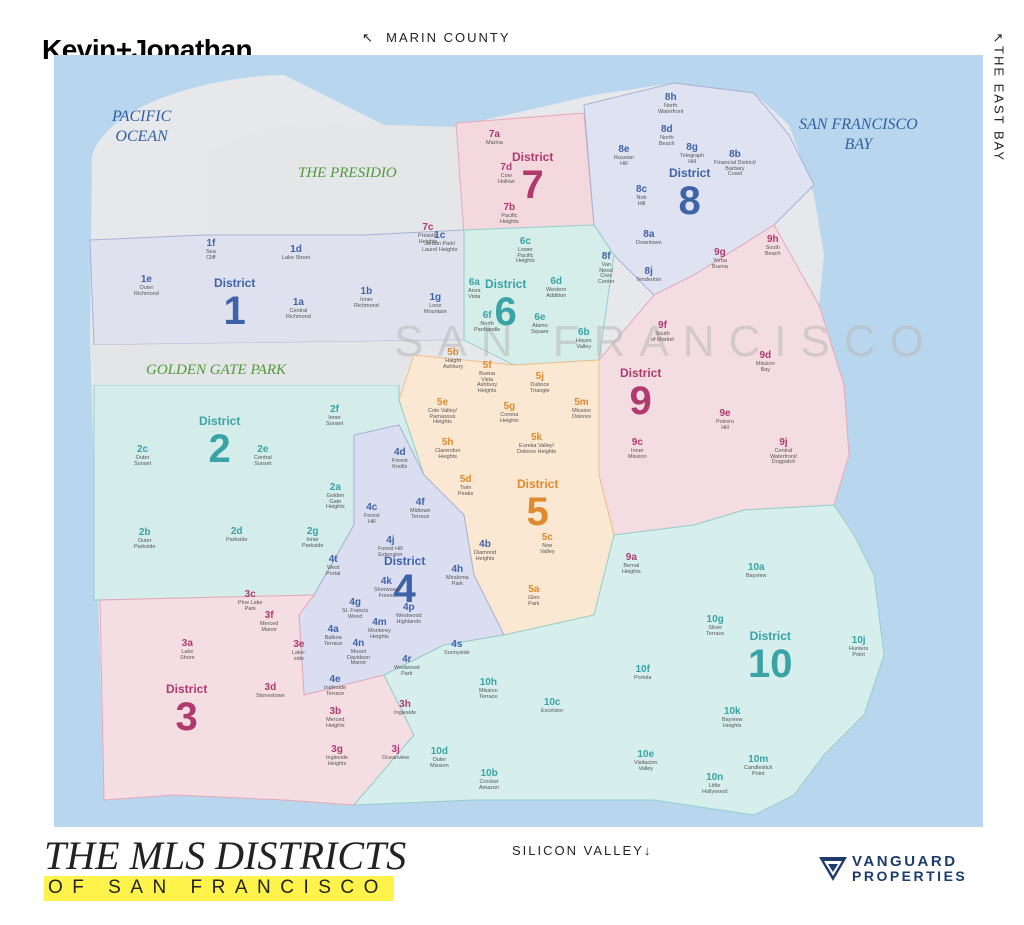 The height and width of the screenshot is (925, 1024). I want to click on subdistrict-4f: 4f Midtown Terrace, so click(420, 509).